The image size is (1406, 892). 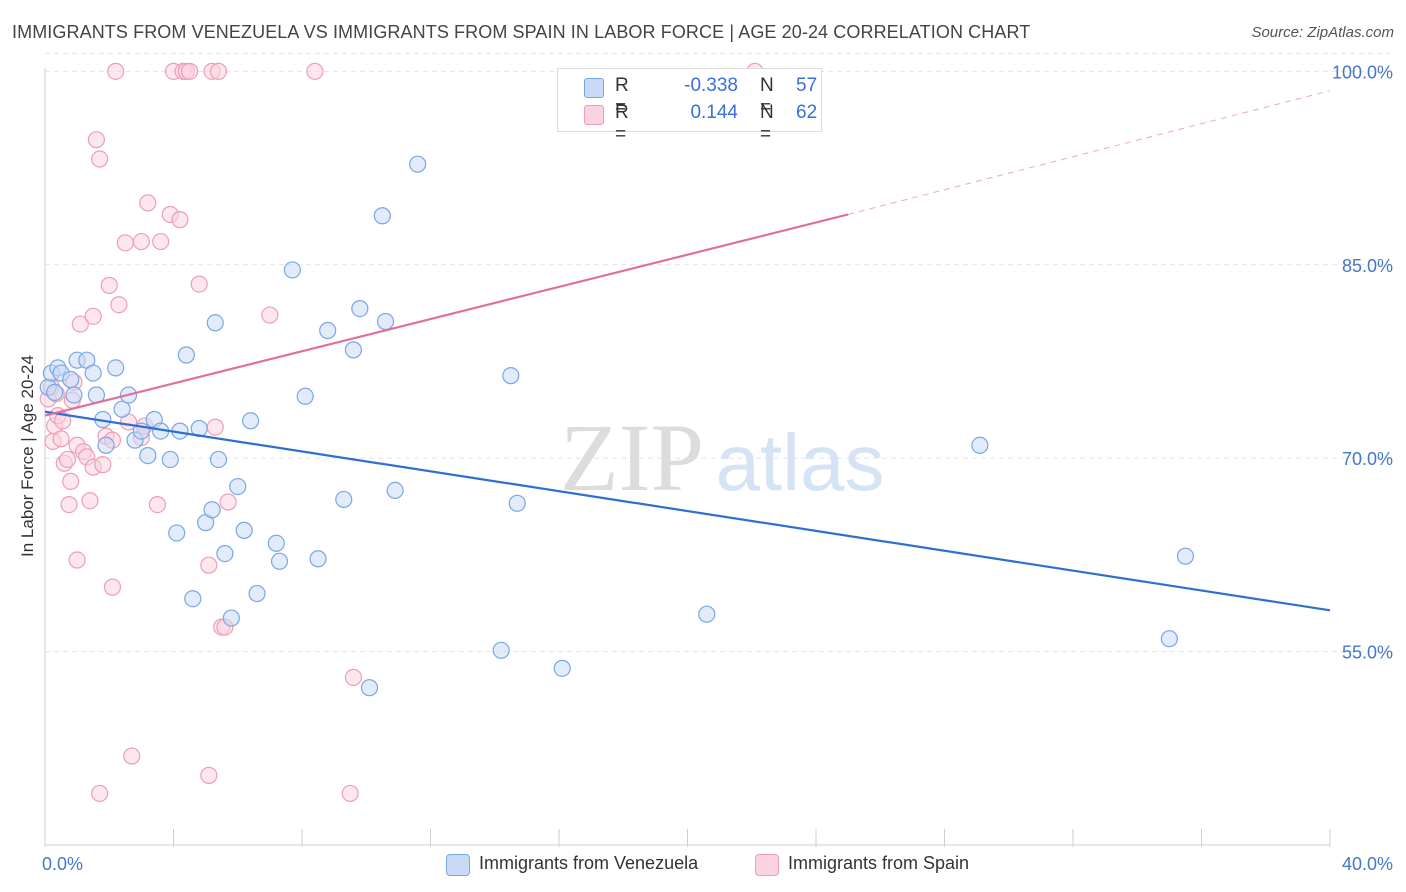 I want to click on x-tick-label: 0.0%, so click(x=62, y=864).